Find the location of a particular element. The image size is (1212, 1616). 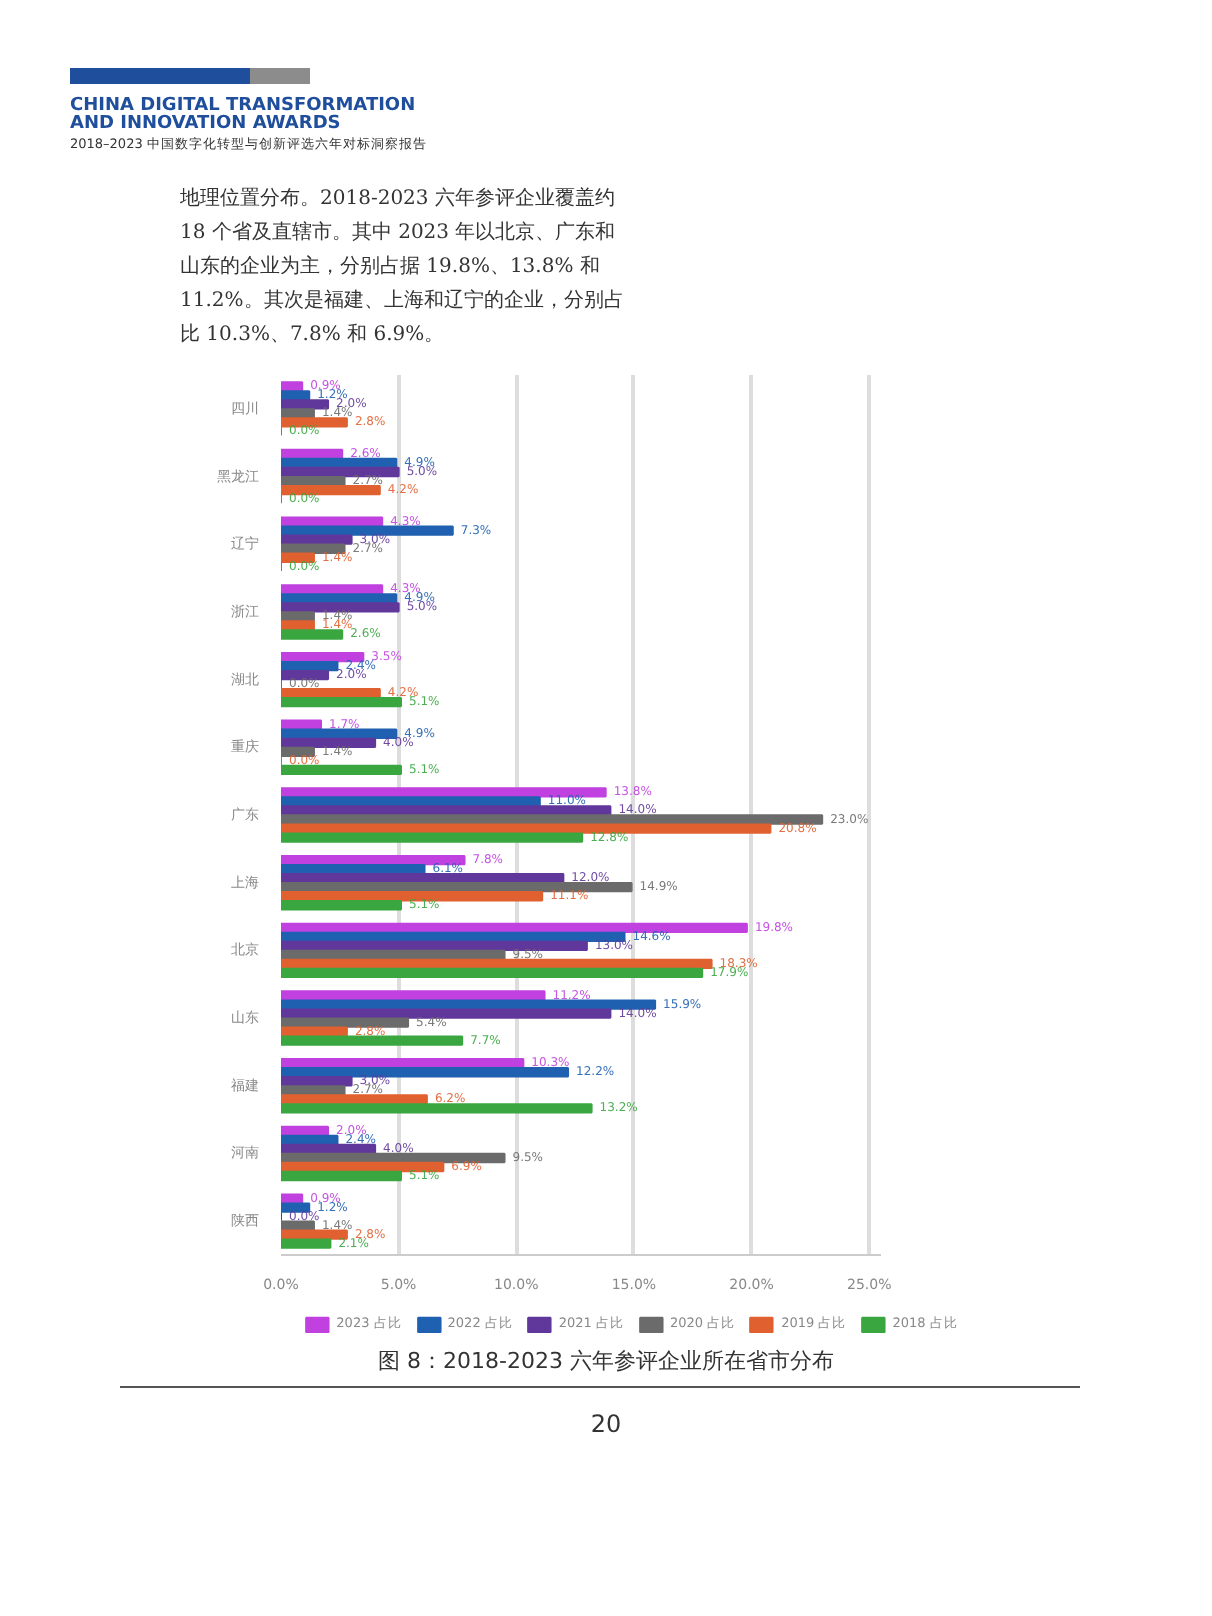

text: 地理位置分布。2018-2023 六年参评企业覆盖约 18 个省及直辖市。其中 2023 年以北京、广东和山东的企业为主，分别占据 19.8%、13.8% 和 11.2%。其次是福建、上海和辽宁的企业，分别占比 10.3%、7.8% 和 6.9%。 is located at coordinates (403, 268).